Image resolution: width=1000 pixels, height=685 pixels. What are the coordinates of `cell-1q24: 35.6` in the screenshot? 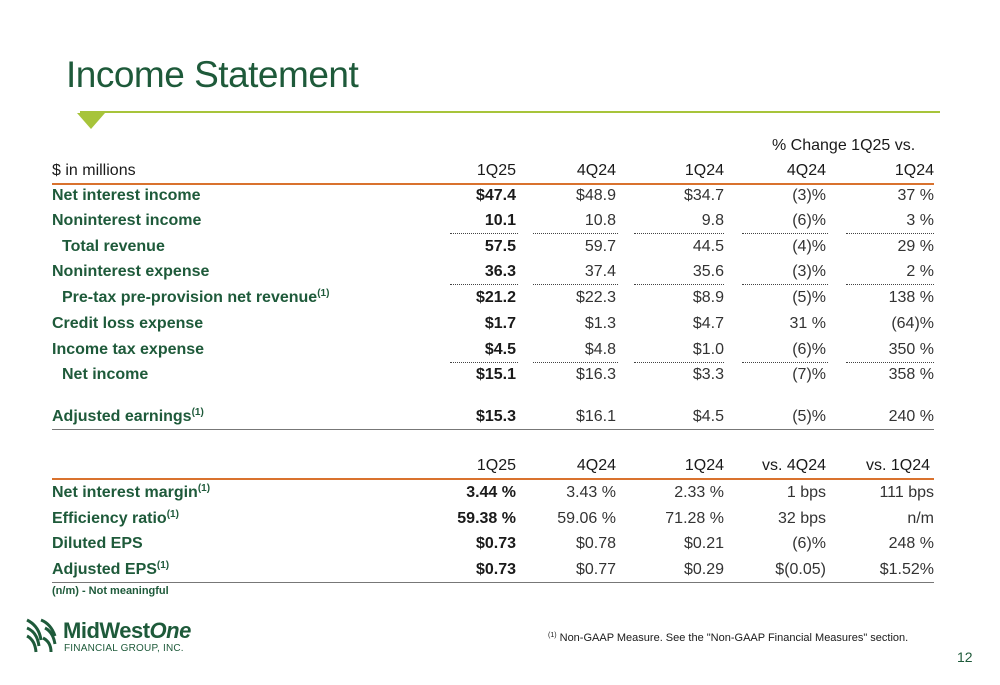 It's located at (708, 271).